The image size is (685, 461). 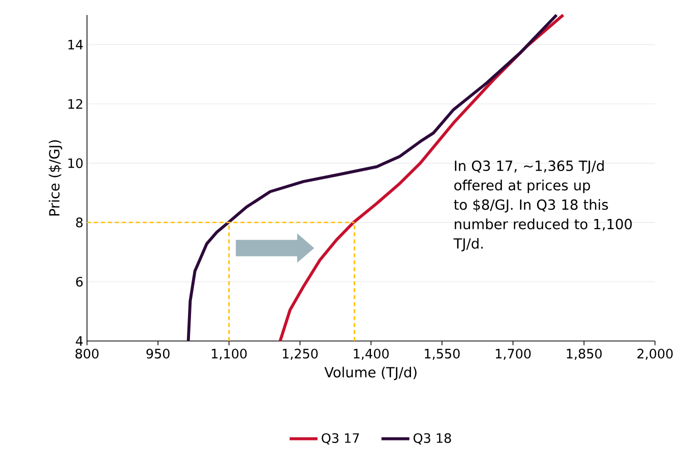 I want to click on y-tick-label: 4, so click(x=79, y=341).